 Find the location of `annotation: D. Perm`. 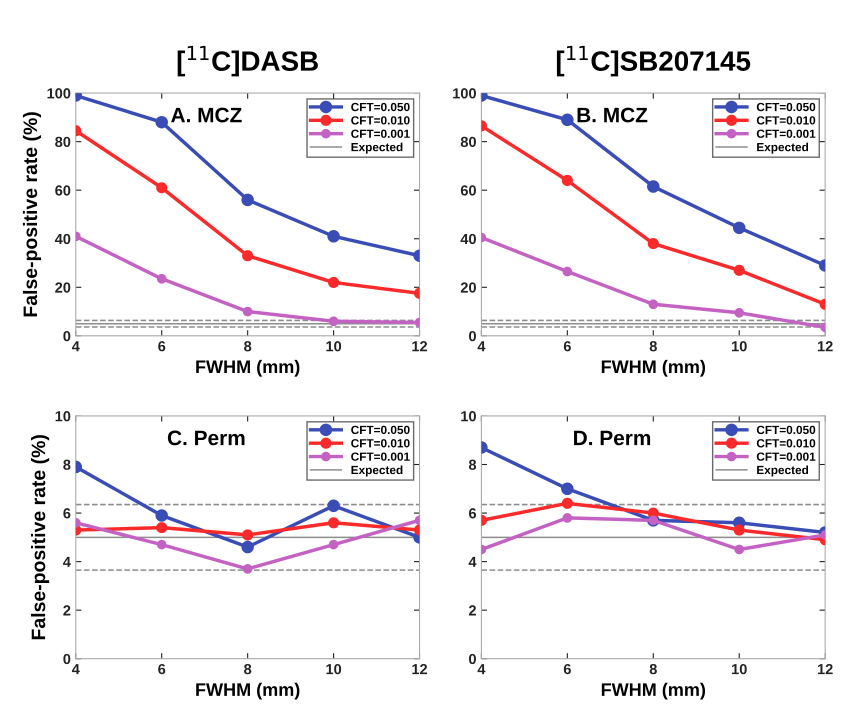

annotation: D. Perm is located at coordinates (612, 438).